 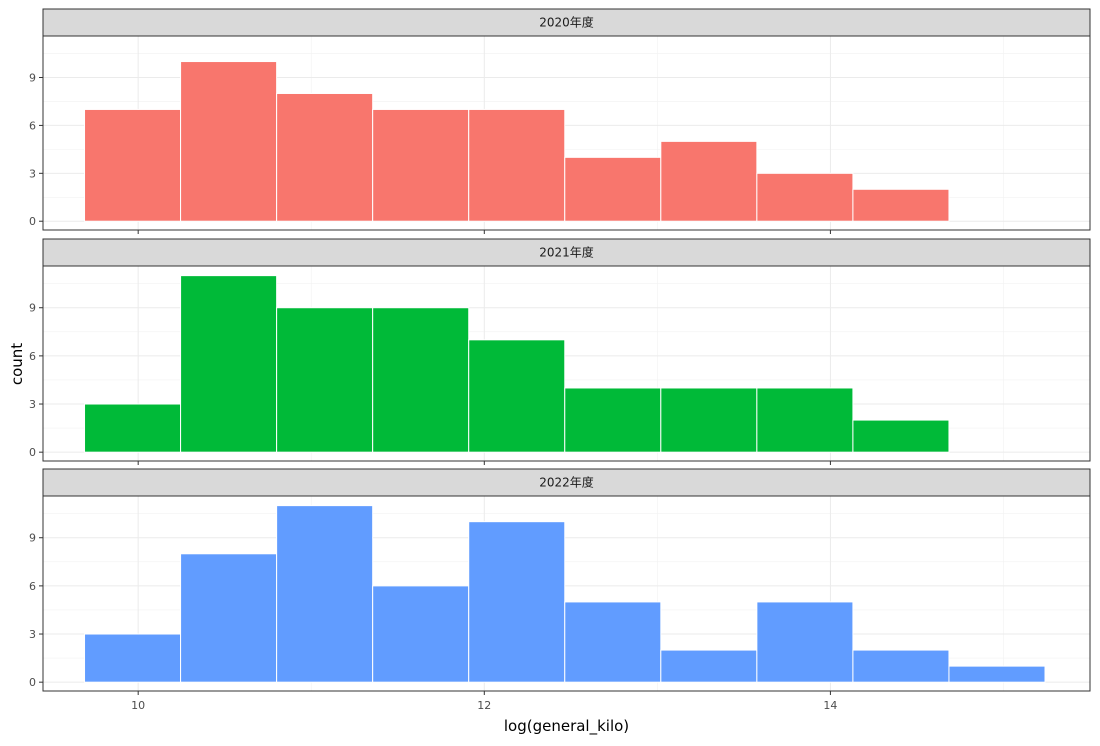 I want to click on x-axis-title: log(general_kilo), so click(x=566, y=726).